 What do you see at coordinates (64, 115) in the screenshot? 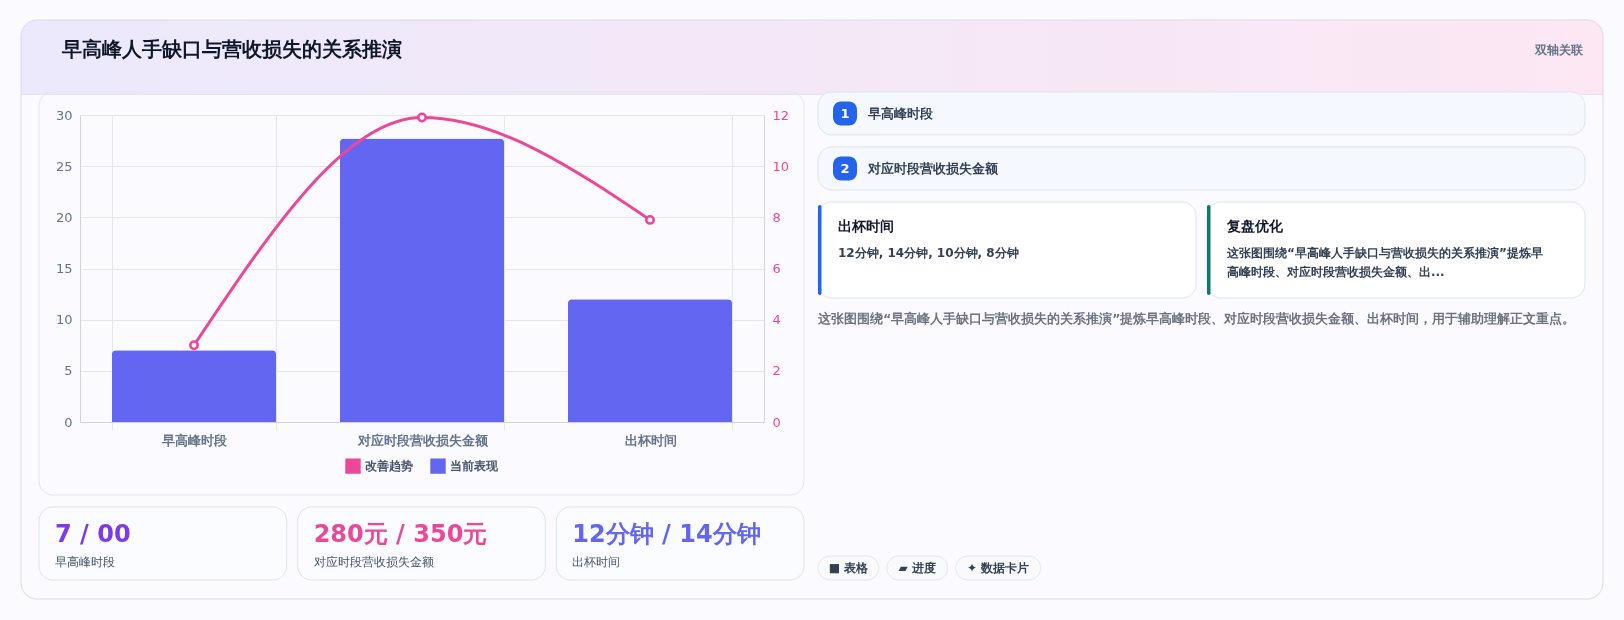
I see `y-tick-label: 30` at bounding box center [64, 115].